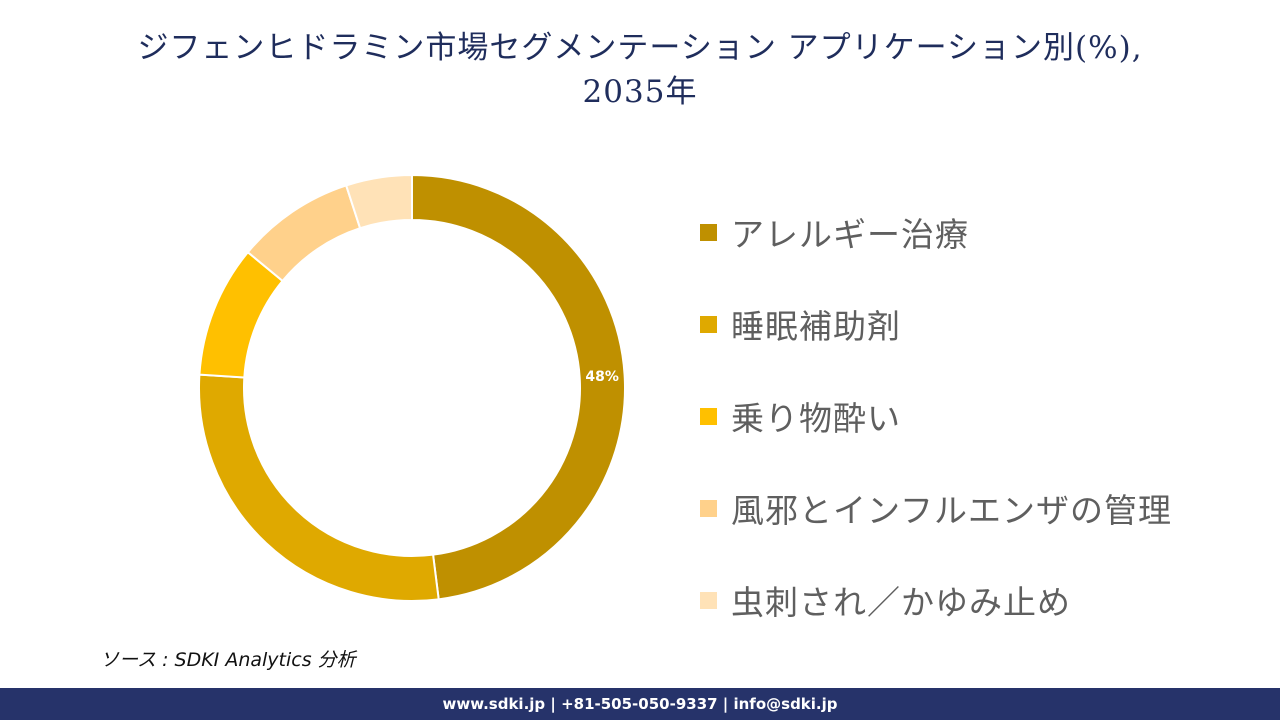  I want to click on legend-item-2: 睡眠補助剤, so click(936, 324).